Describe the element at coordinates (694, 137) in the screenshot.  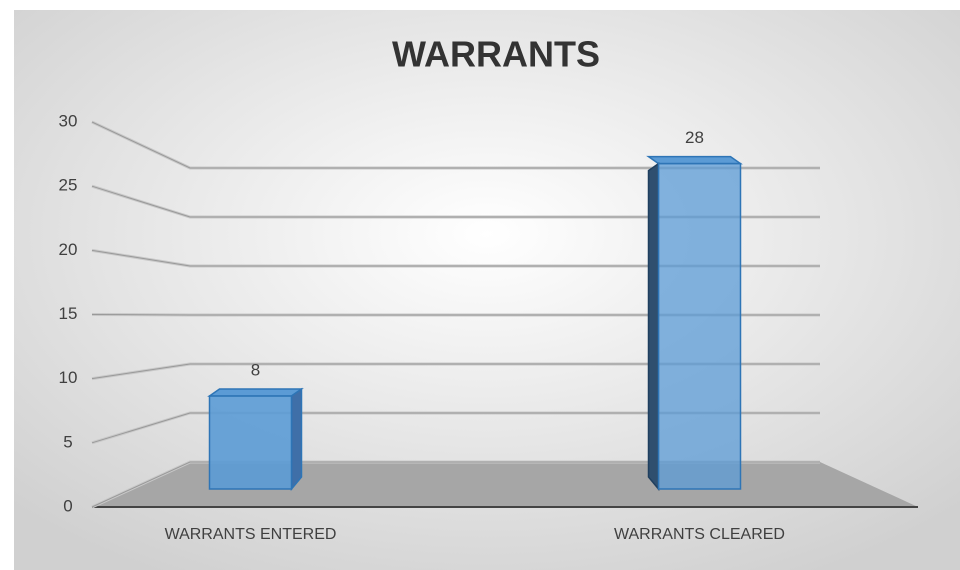
I see `data-label: 28` at that location.